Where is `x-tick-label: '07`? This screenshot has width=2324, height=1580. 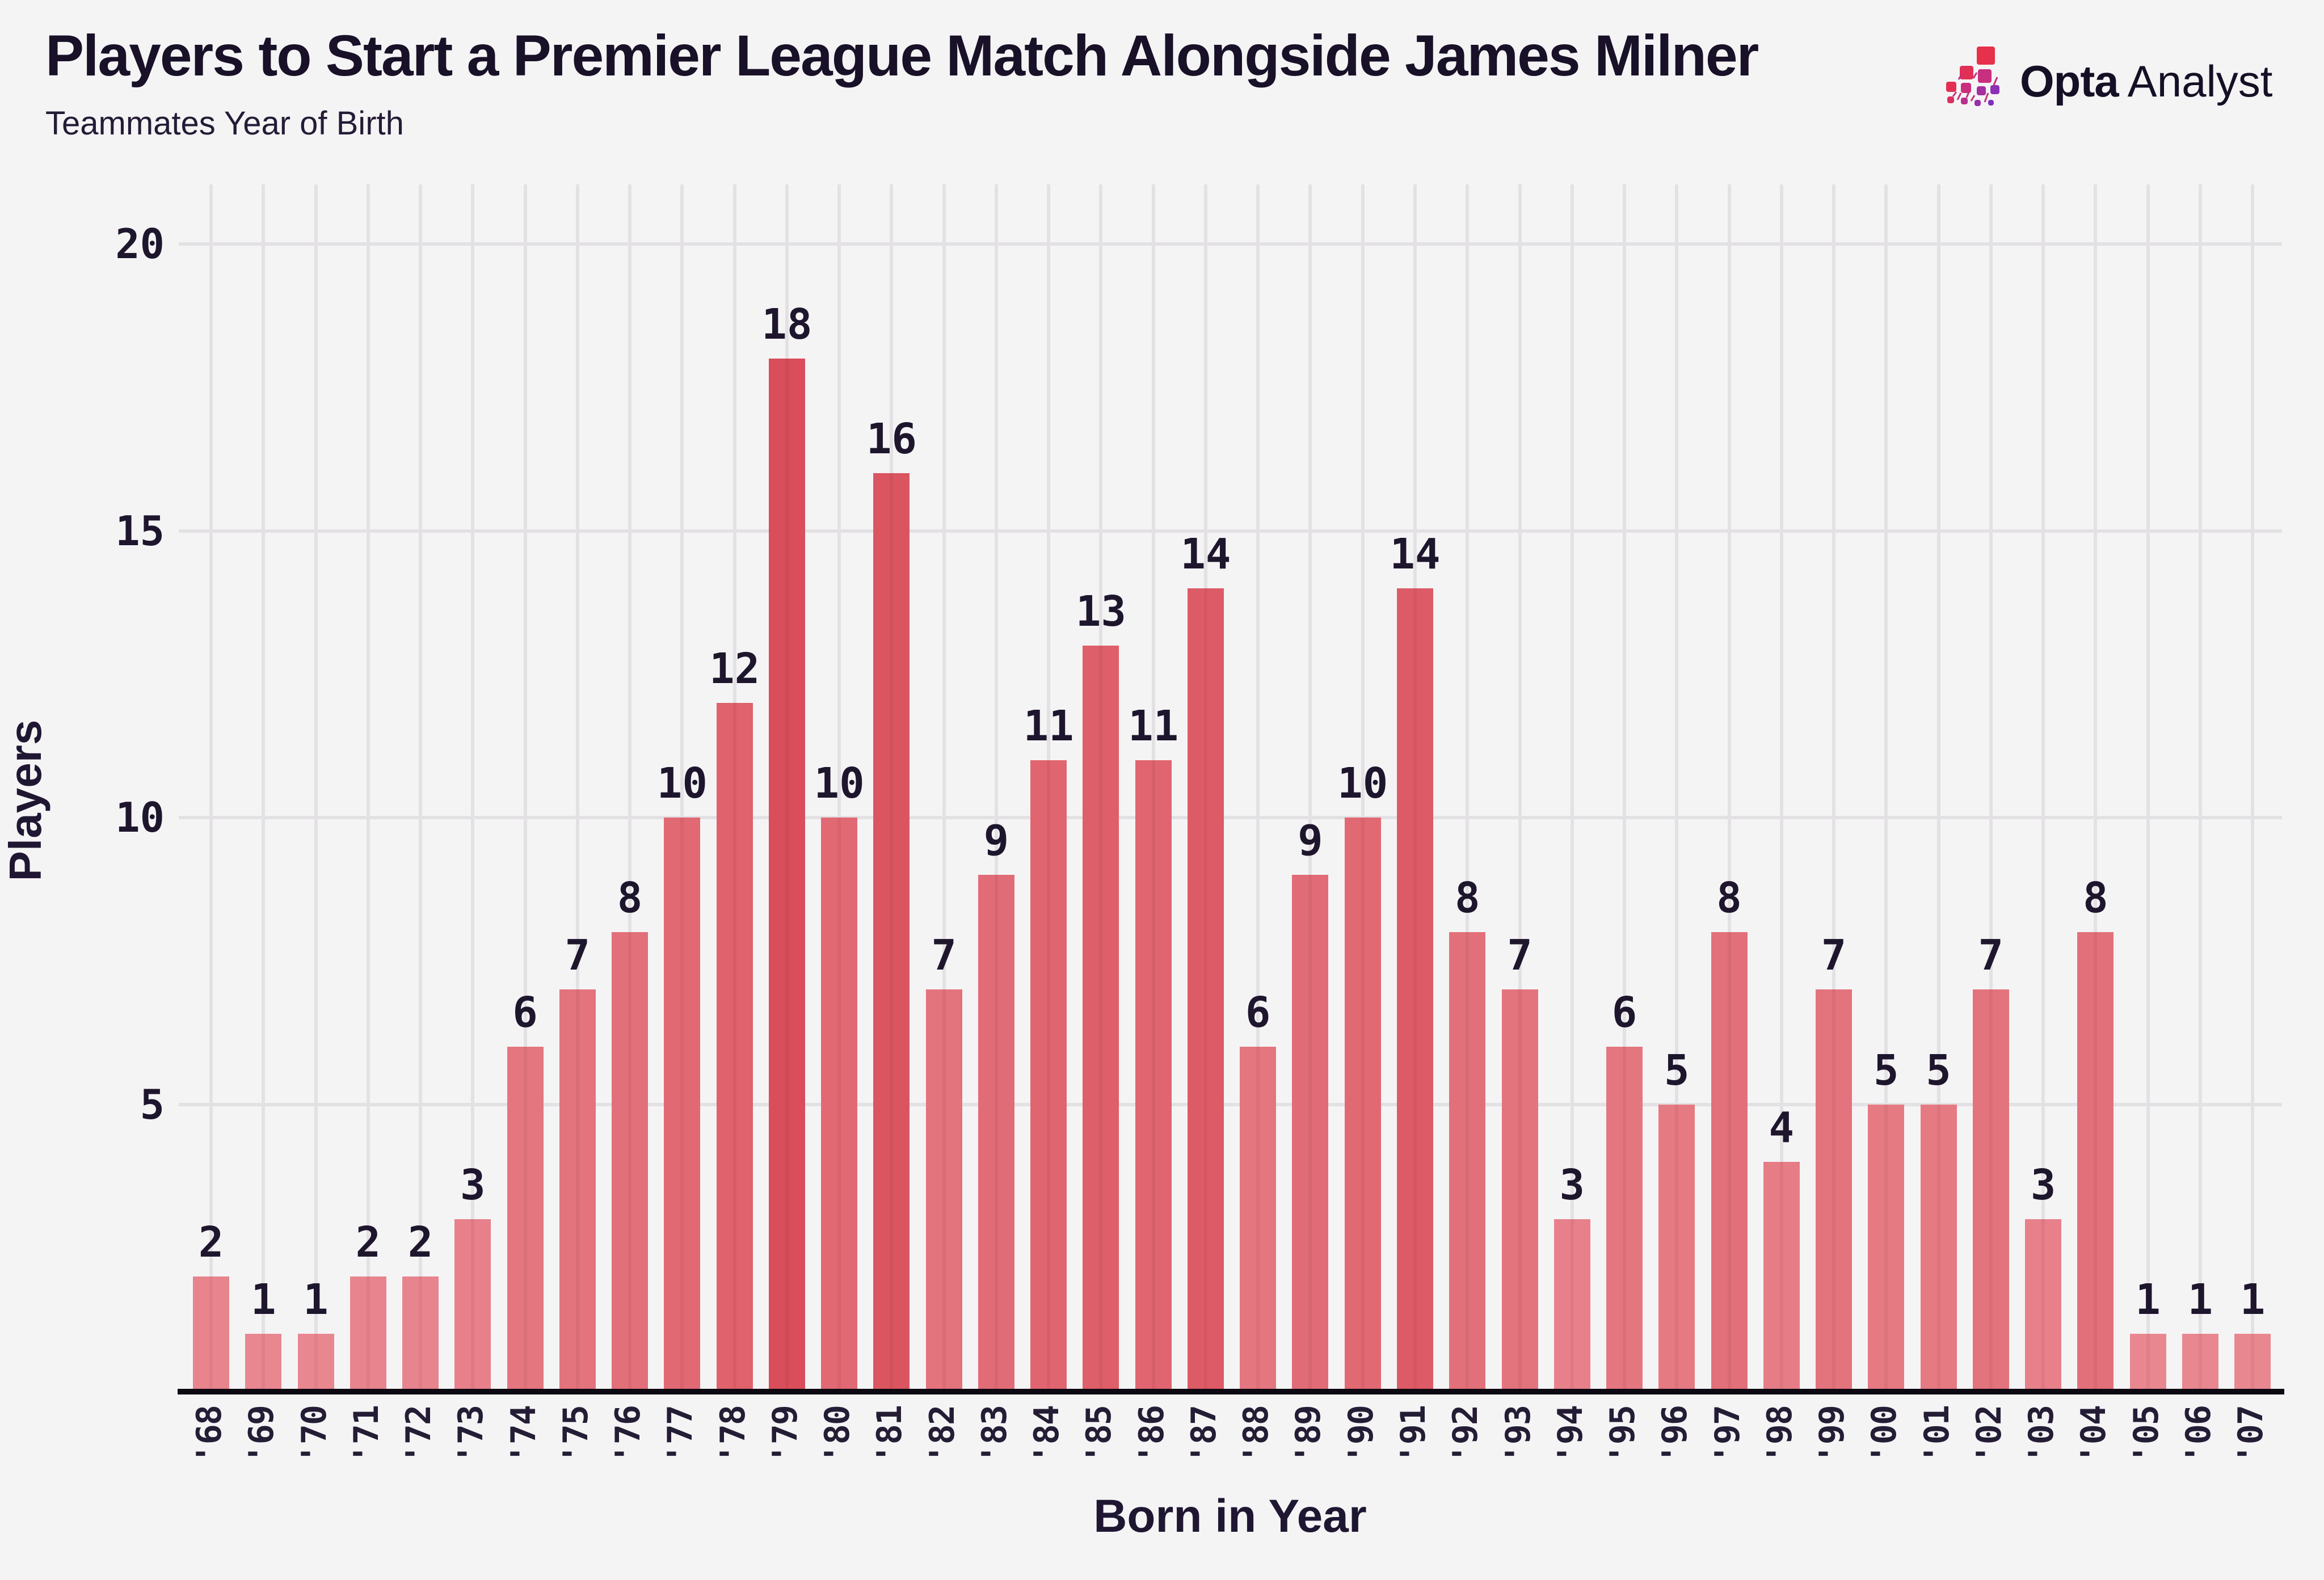 x-tick-label: '07 is located at coordinates (2251, 1435).